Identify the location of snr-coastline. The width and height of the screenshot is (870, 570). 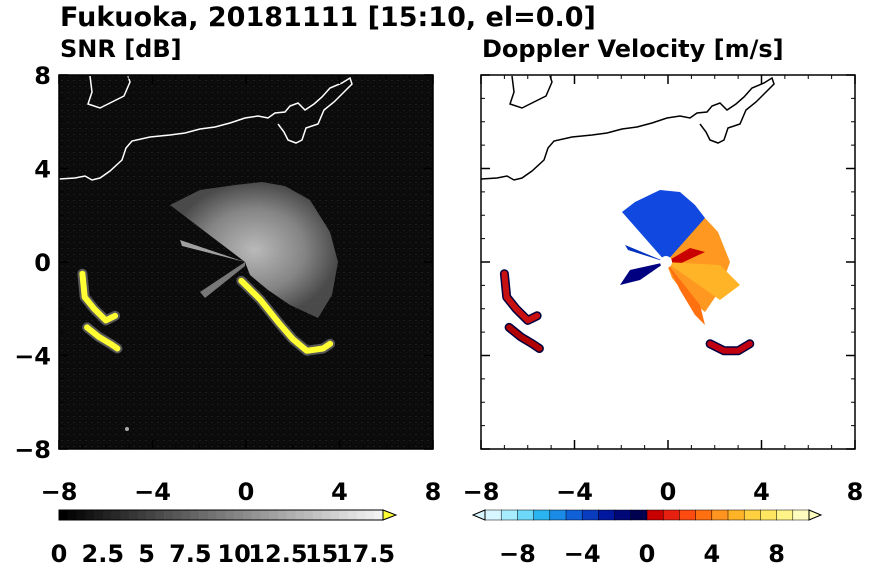
(205, 128).